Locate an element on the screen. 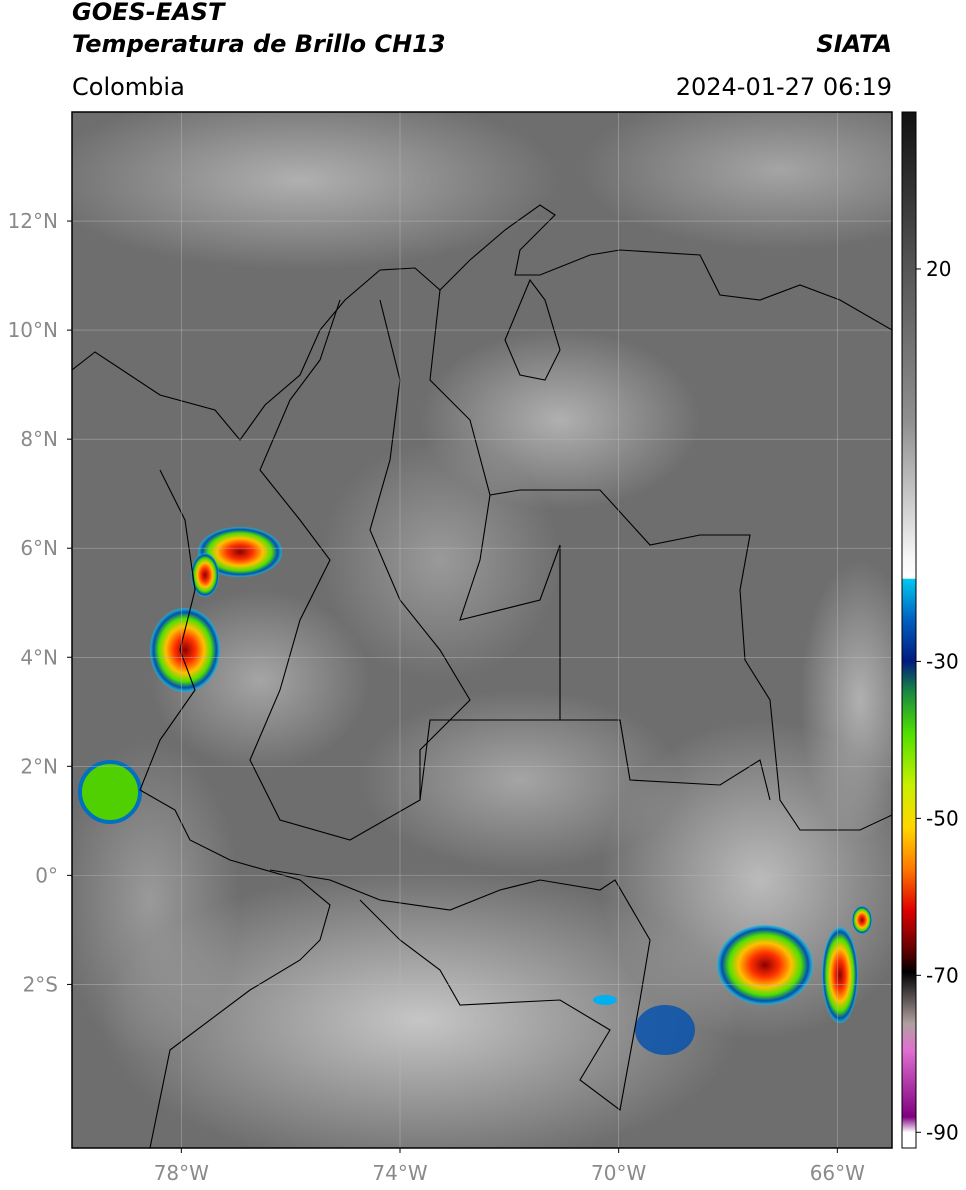 The width and height of the screenshot is (966, 1190). y-tick-label: 8°N is located at coordinates (39, 439).